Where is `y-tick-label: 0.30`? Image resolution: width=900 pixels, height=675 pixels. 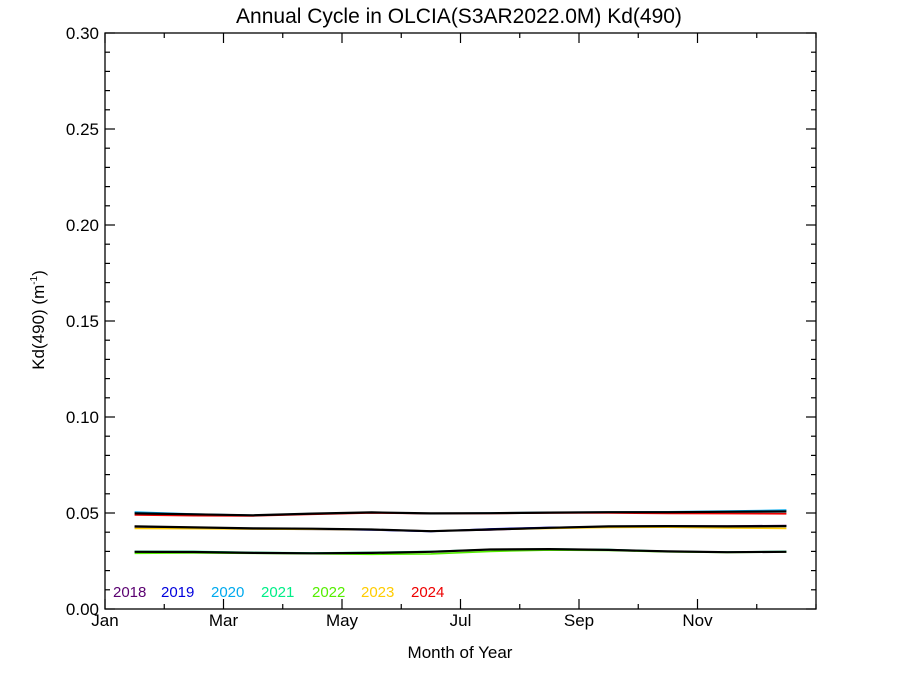
y-tick-label: 0.30 is located at coordinates (82, 33).